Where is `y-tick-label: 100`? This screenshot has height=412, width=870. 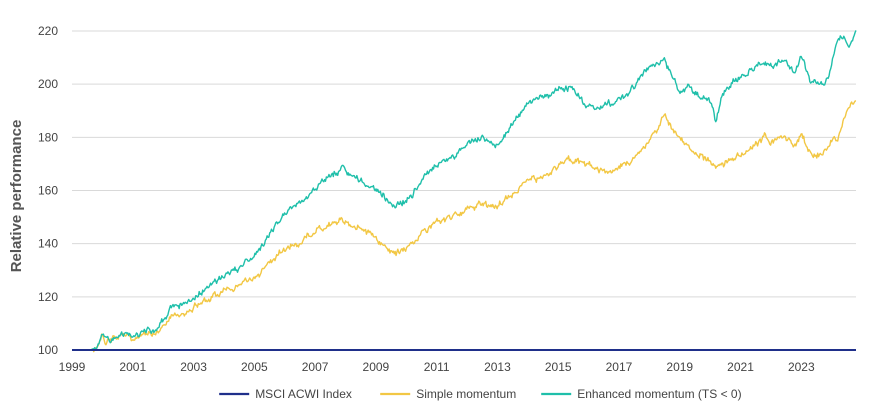
y-tick-label: 100 is located at coordinates (48, 350).